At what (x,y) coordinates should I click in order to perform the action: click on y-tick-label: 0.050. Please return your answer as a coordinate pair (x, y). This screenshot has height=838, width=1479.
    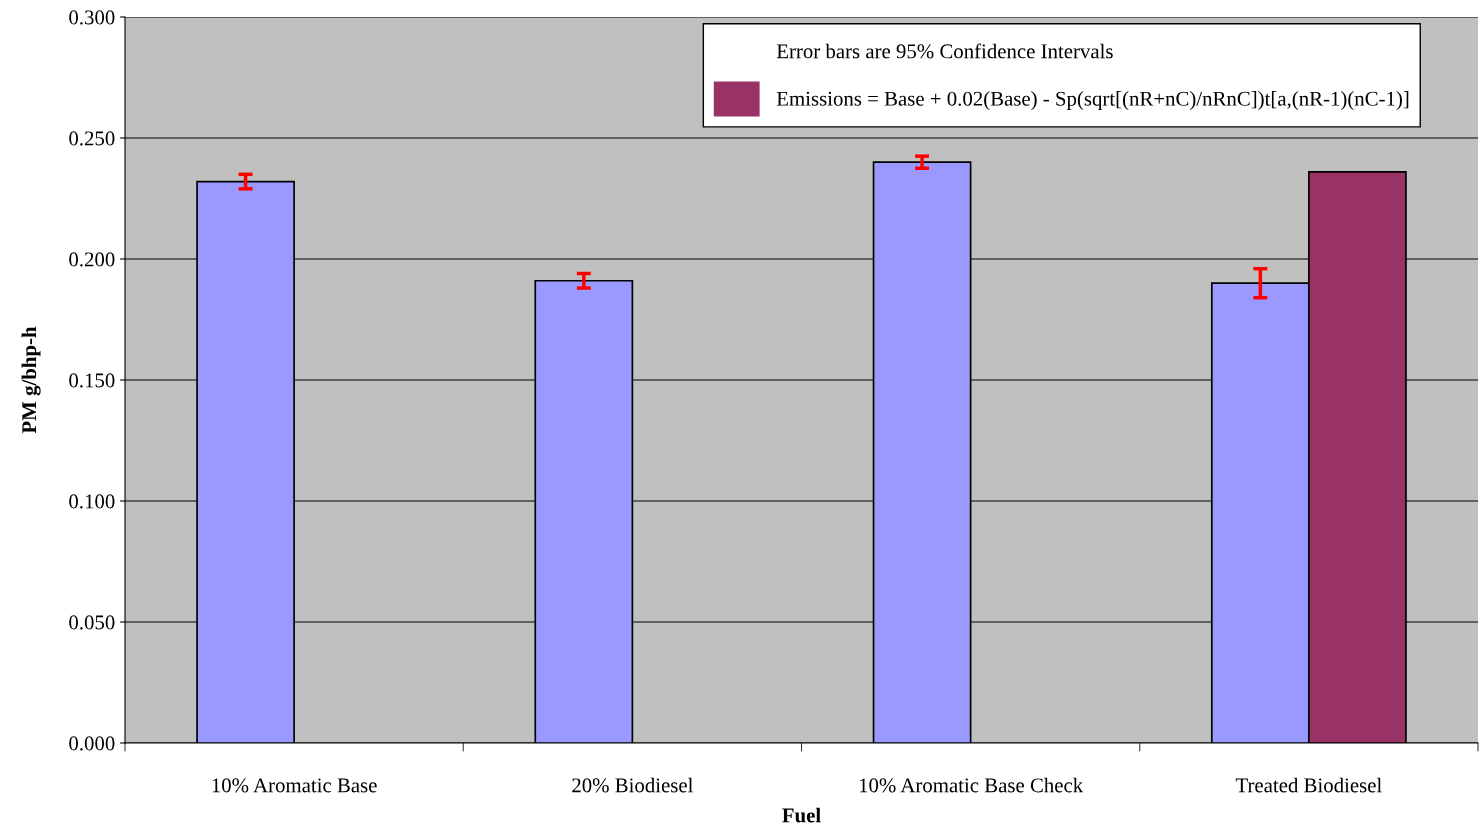
    Looking at the image, I should click on (92, 622).